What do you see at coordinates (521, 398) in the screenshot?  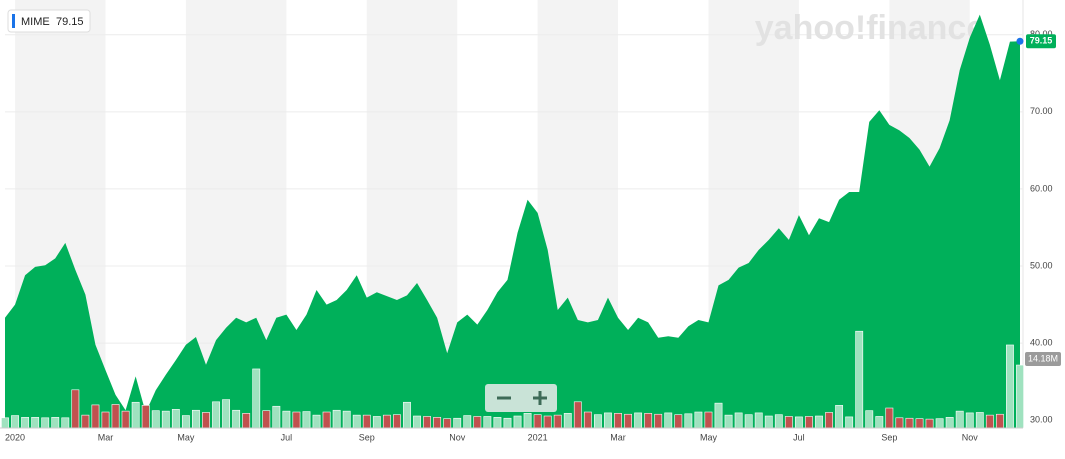 I see `zoom-controls` at bounding box center [521, 398].